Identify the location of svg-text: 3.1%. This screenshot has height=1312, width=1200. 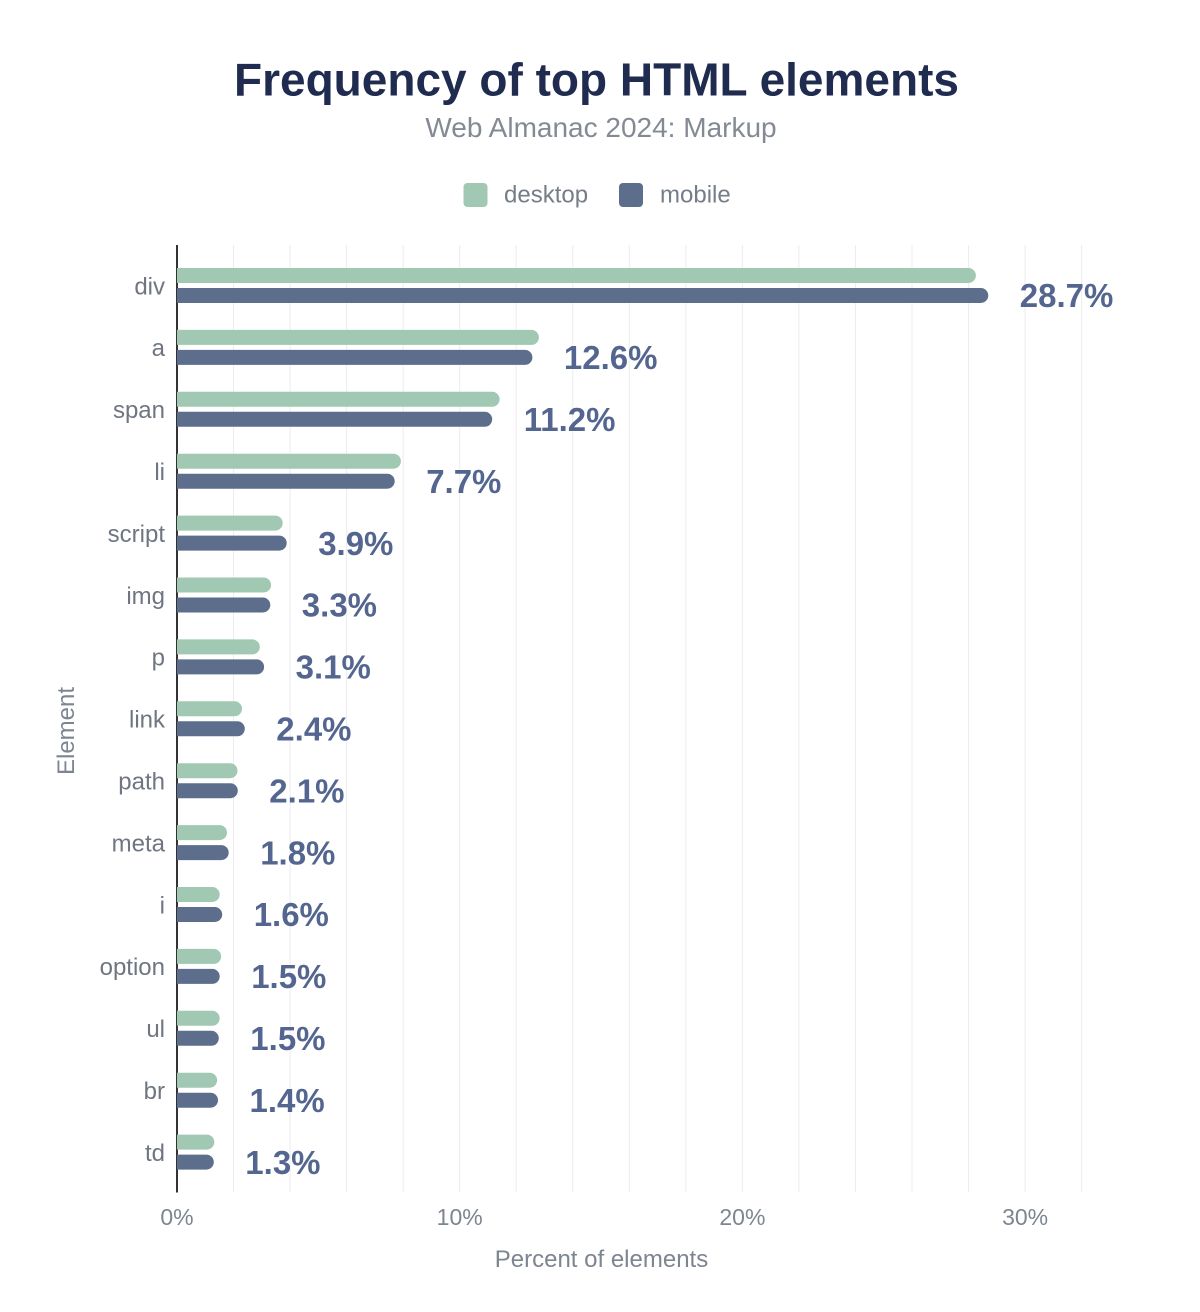
(333, 667).